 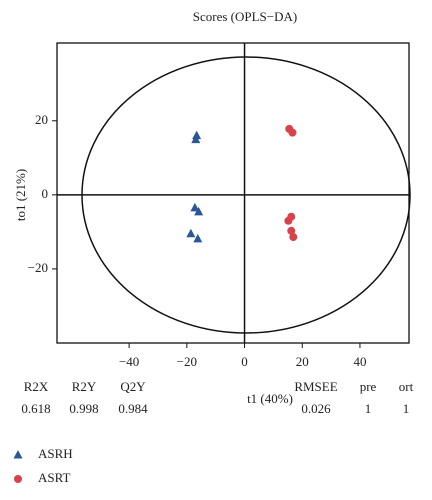 I want to click on x-tick-label: −40, so click(x=129, y=361).